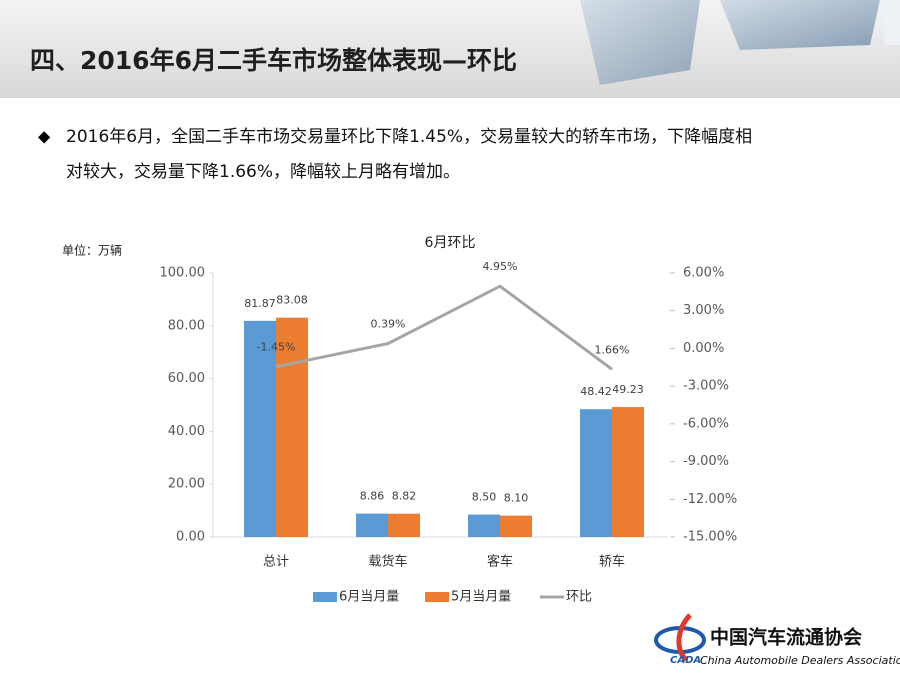 Image resolution: width=900 pixels, height=675 pixels. I want to click on y2-tick-label: 0.00%, so click(703, 348).